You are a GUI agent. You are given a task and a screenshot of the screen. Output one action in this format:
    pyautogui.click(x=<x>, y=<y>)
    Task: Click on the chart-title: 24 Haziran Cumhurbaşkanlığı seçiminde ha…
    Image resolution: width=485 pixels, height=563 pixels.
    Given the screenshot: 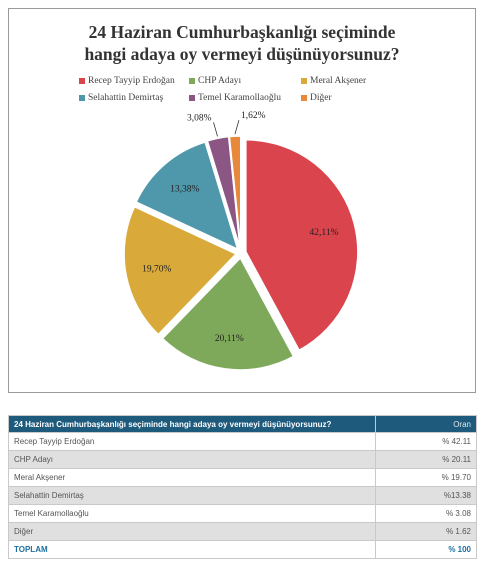 What is the action you would take?
    pyautogui.click(x=242, y=43)
    